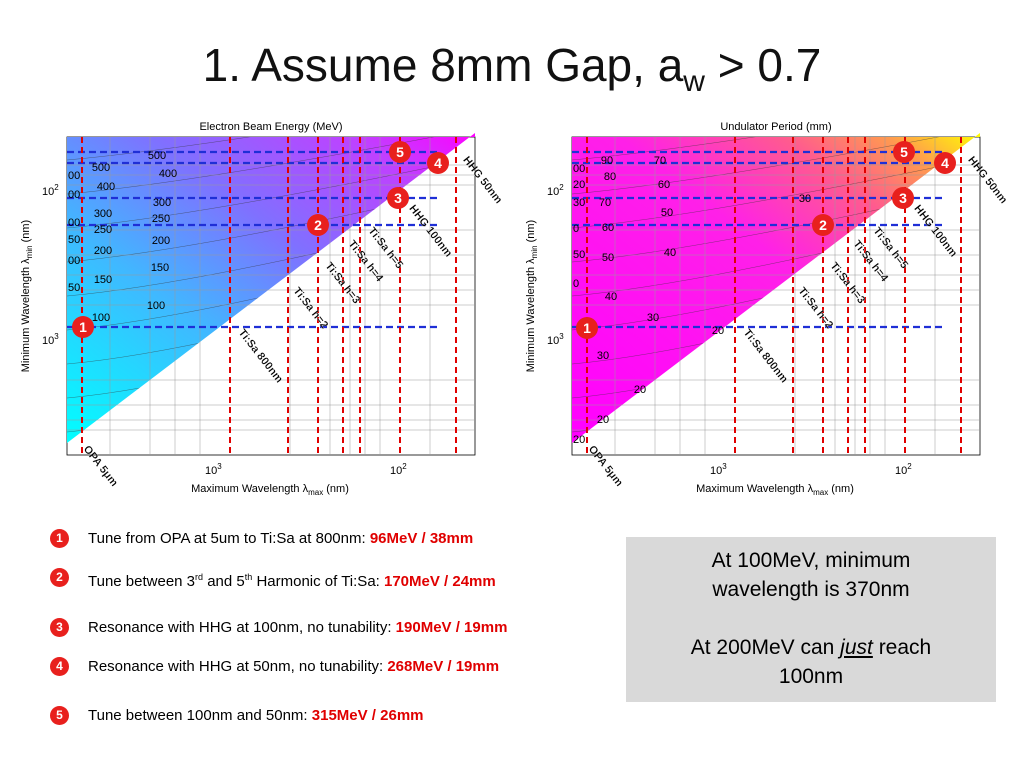 The width and height of the screenshot is (1024, 768). I want to click on contour-label-edge: 0, so click(576, 284).